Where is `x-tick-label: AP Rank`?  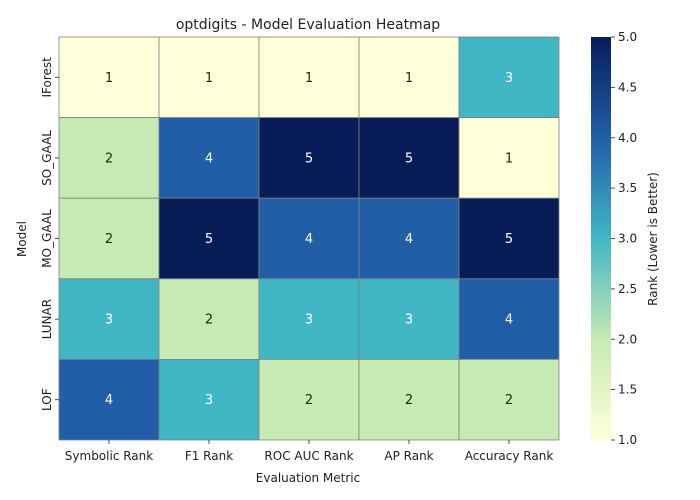
x-tick-label: AP Rank is located at coordinates (408, 456).